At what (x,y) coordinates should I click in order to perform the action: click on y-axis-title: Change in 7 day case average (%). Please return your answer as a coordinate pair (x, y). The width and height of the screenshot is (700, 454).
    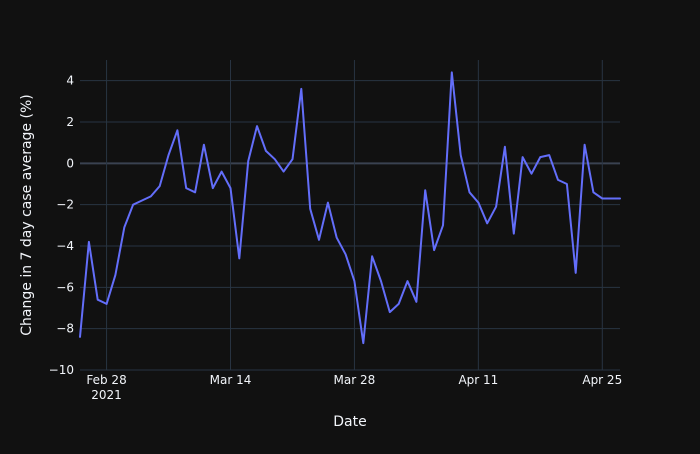
    Looking at the image, I should click on (27, 214).